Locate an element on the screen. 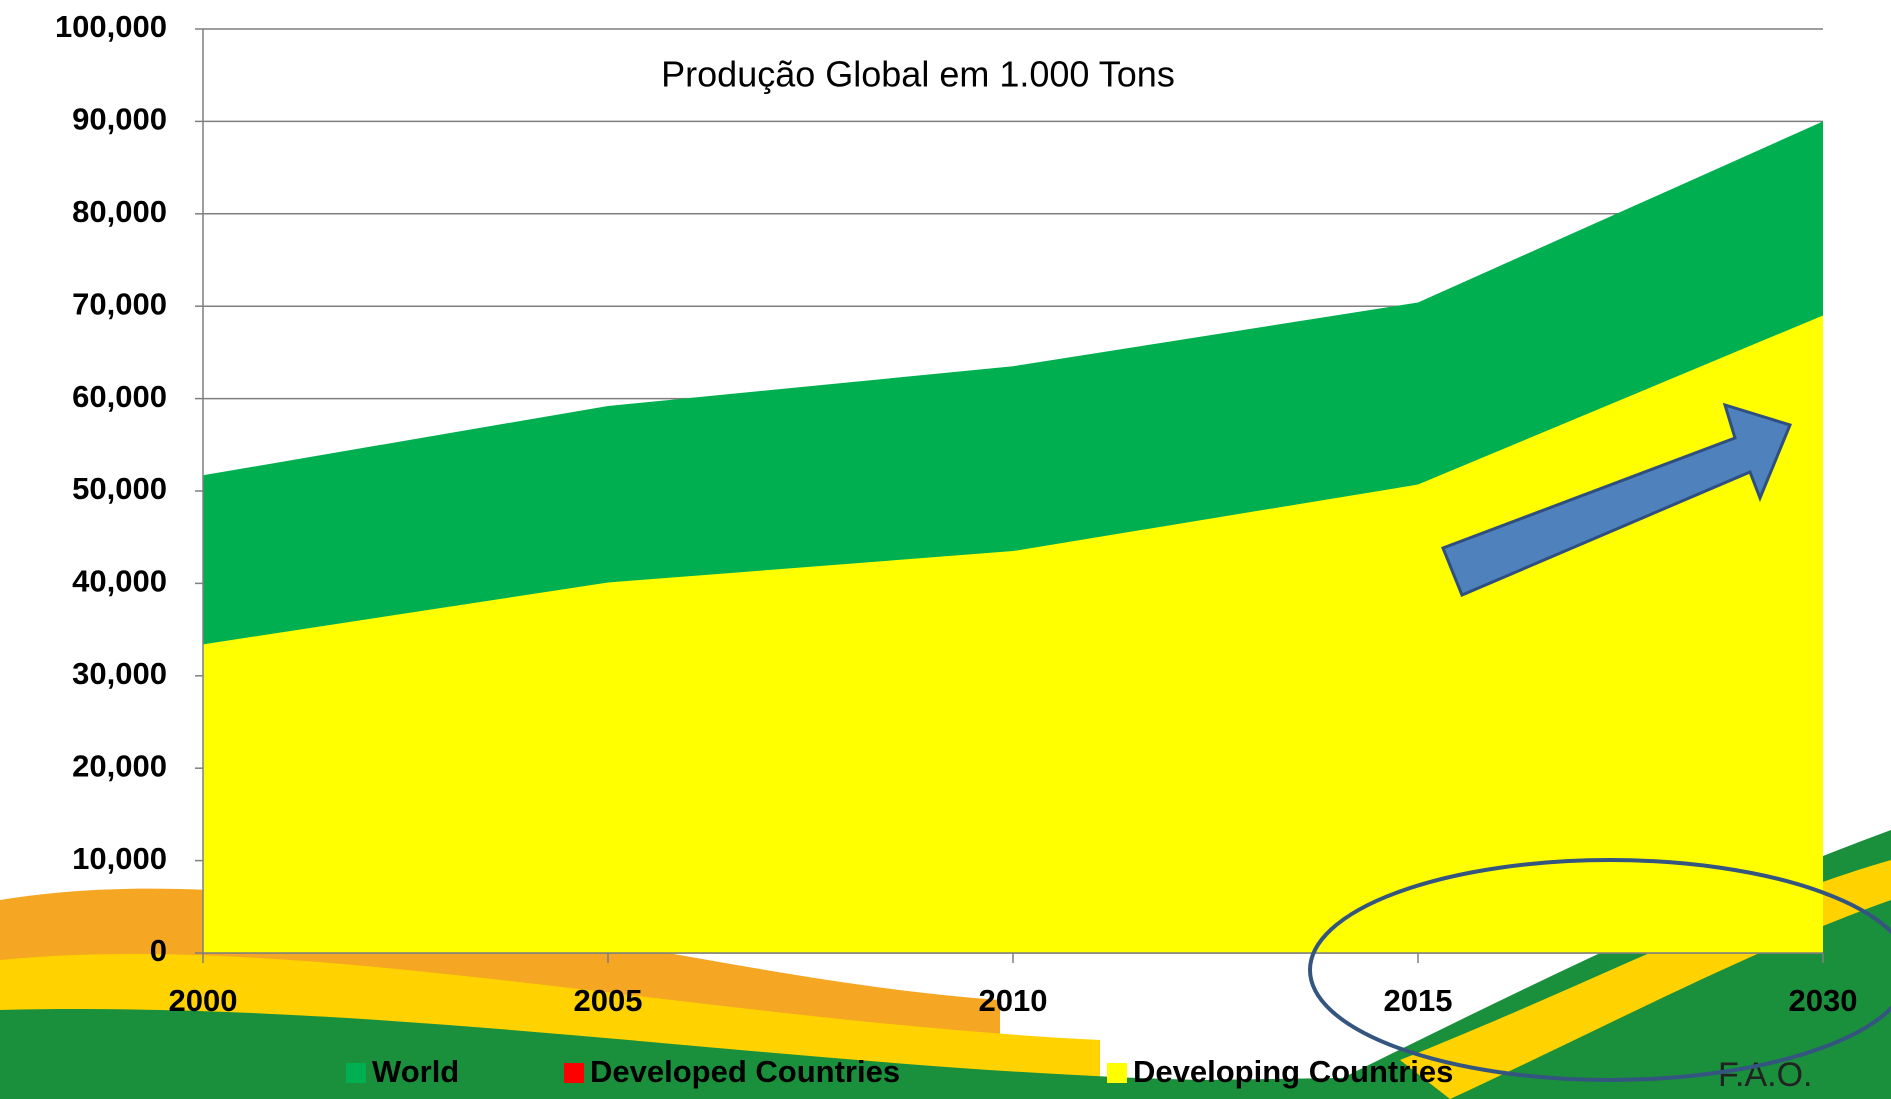  source-note: F.A.O. is located at coordinates (1765, 1075).